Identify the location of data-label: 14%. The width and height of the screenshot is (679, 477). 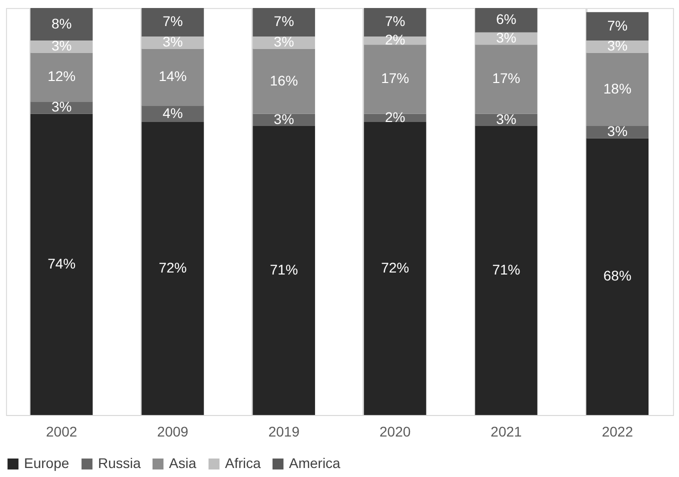
(172, 76).